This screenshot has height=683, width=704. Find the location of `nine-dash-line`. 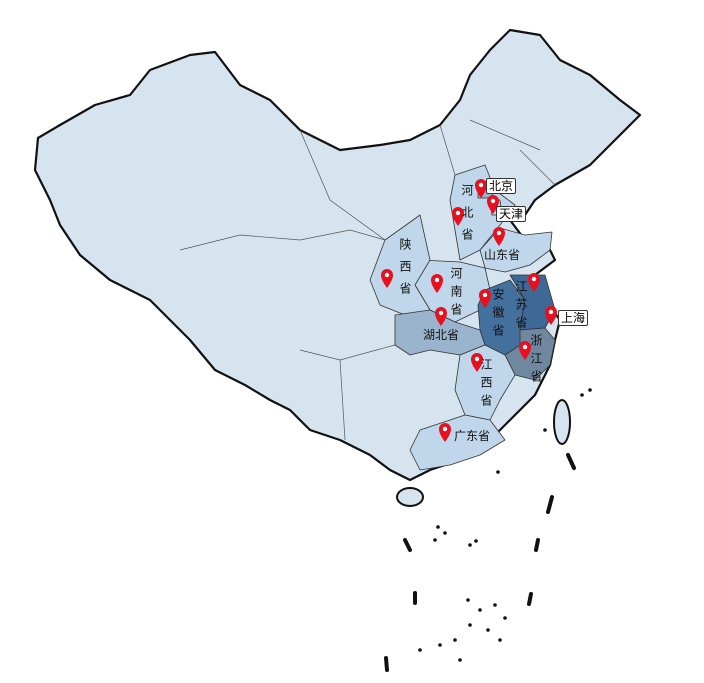

nine-dash-line is located at coordinates (480, 562).